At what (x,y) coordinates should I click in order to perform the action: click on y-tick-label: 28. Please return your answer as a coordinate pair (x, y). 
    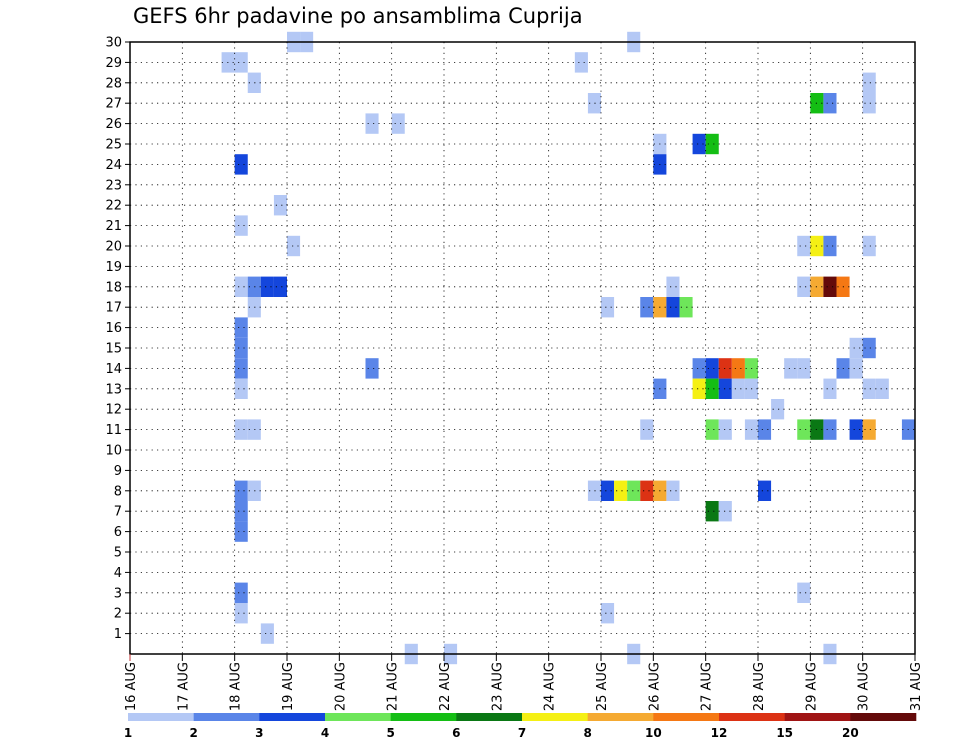
    Looking at the image, I should click on (113, 83).